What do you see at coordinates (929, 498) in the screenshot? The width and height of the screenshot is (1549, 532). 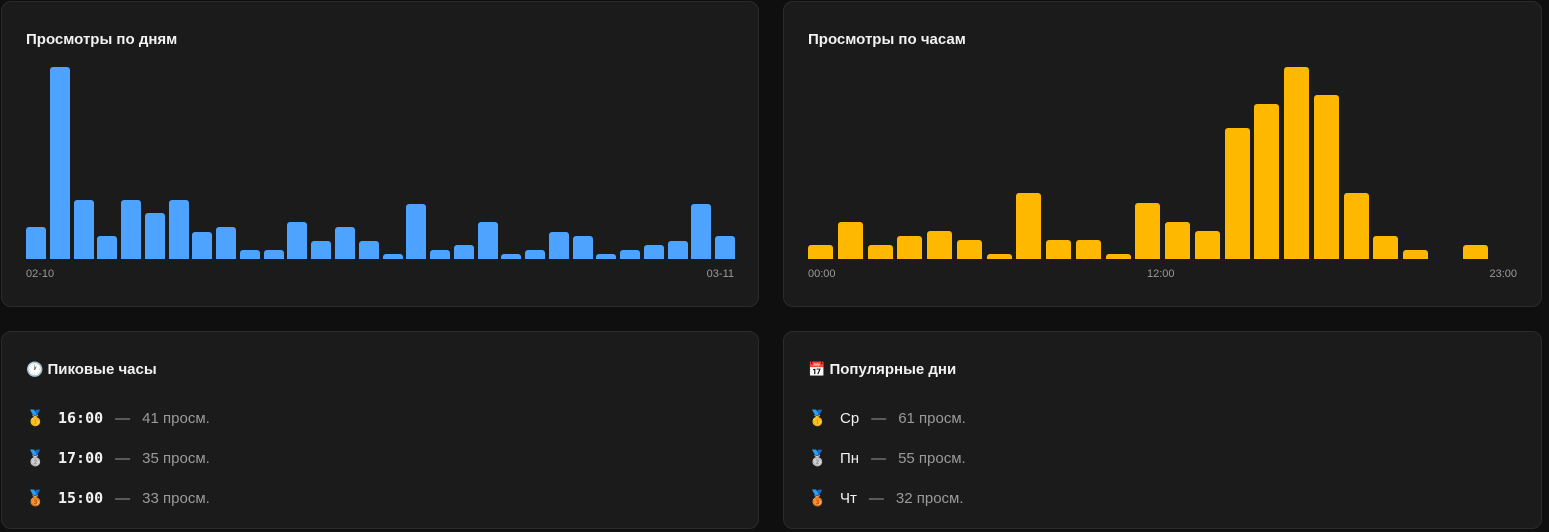 I see `item-count: 32 просм.` at bounding box center [929, 498].